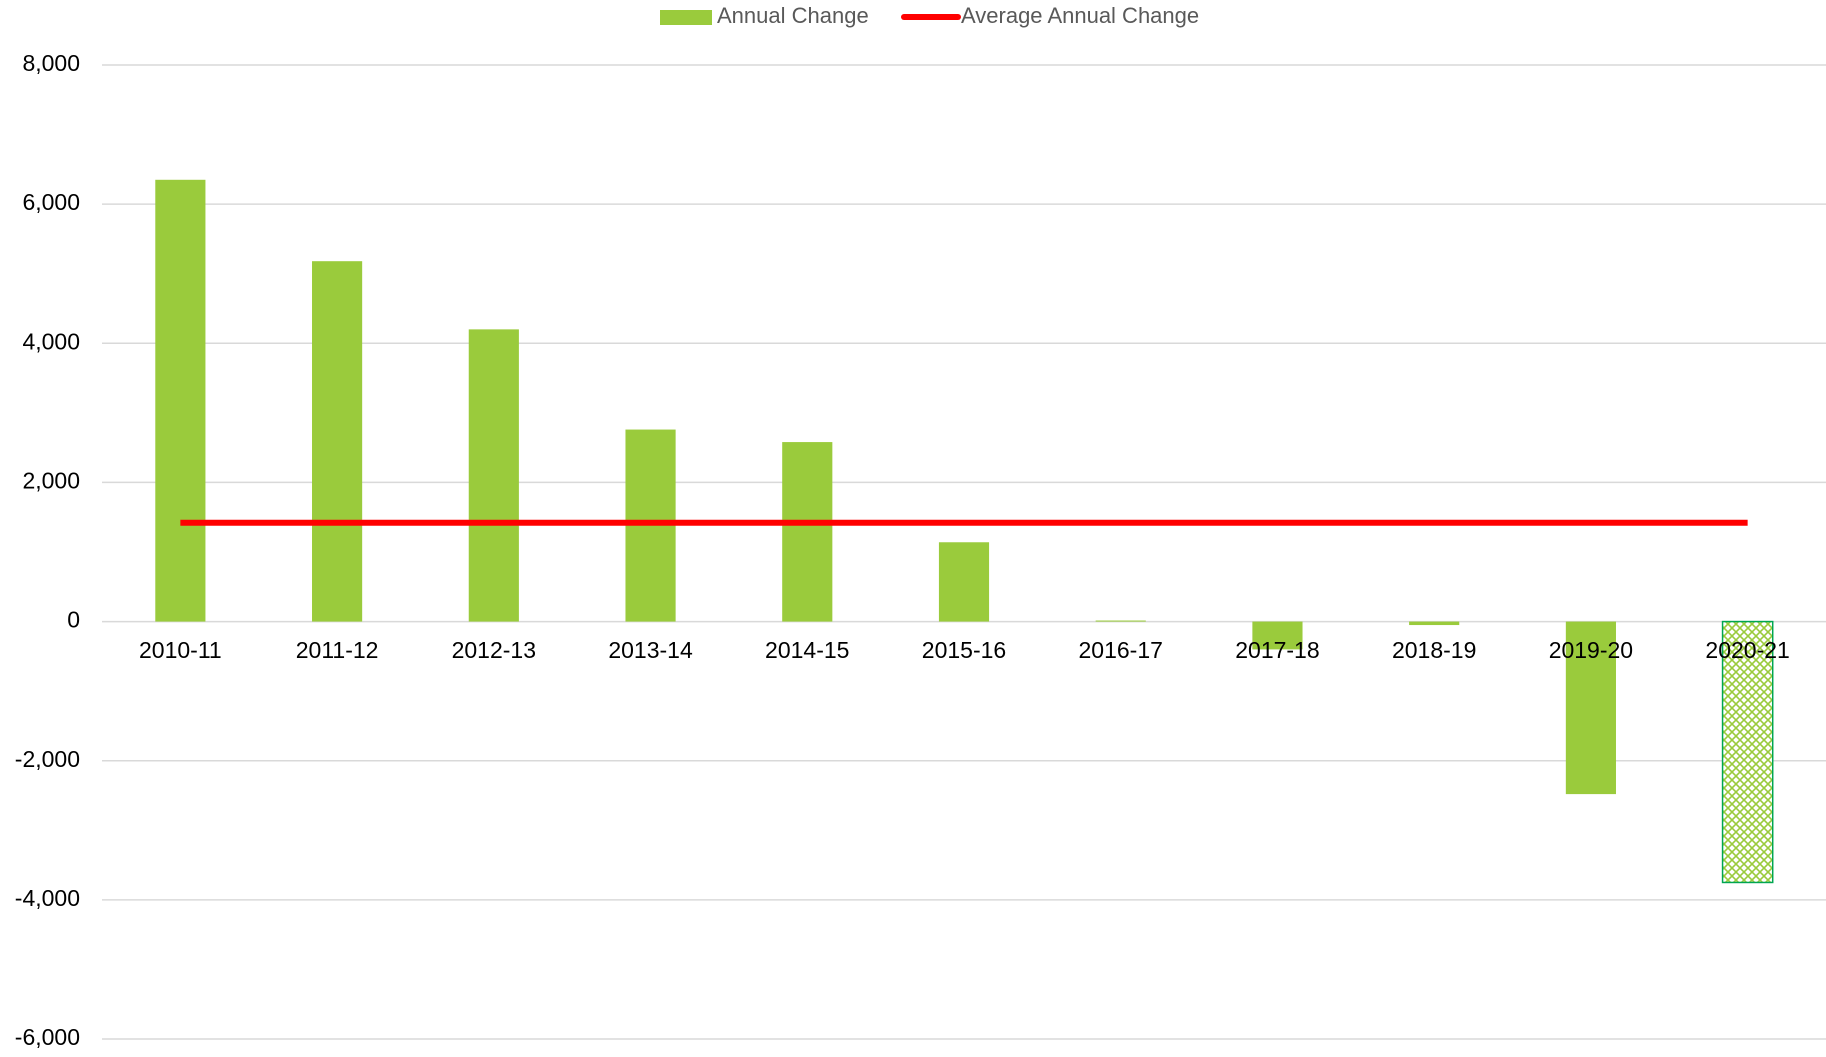  I want to click on x-tick-label: 2016-17, so click(1121, 650).